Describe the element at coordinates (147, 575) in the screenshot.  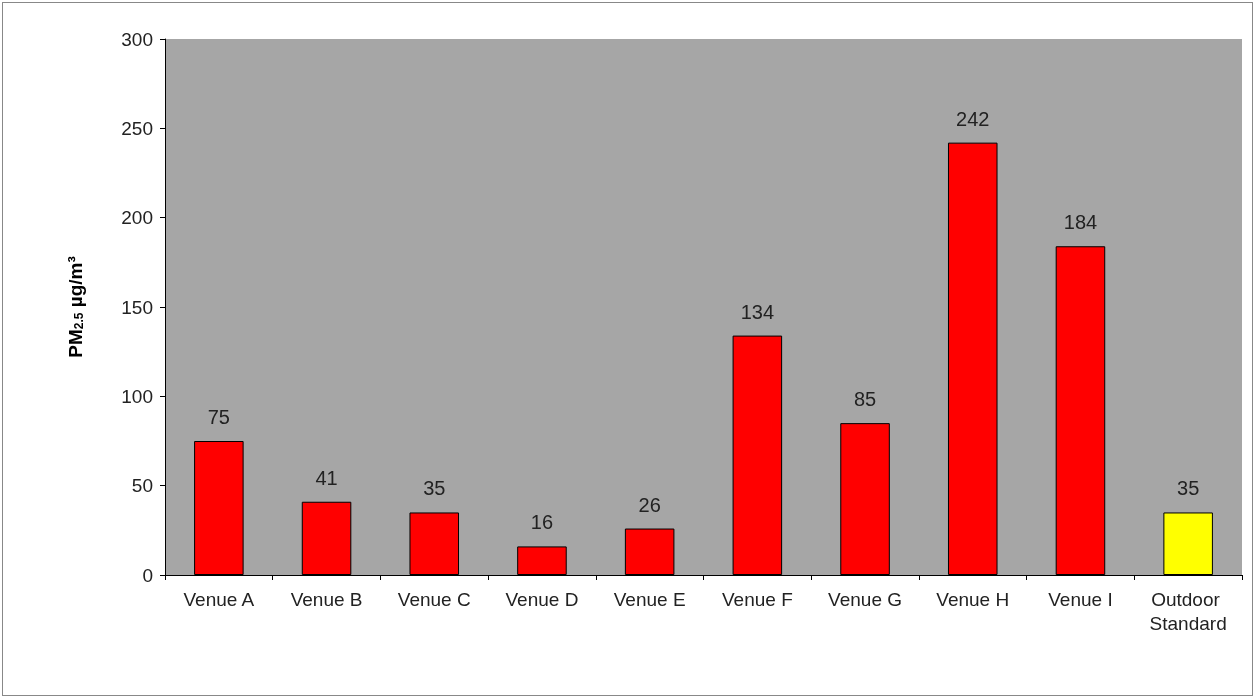
I see `y-tick-label: 0` at that location.